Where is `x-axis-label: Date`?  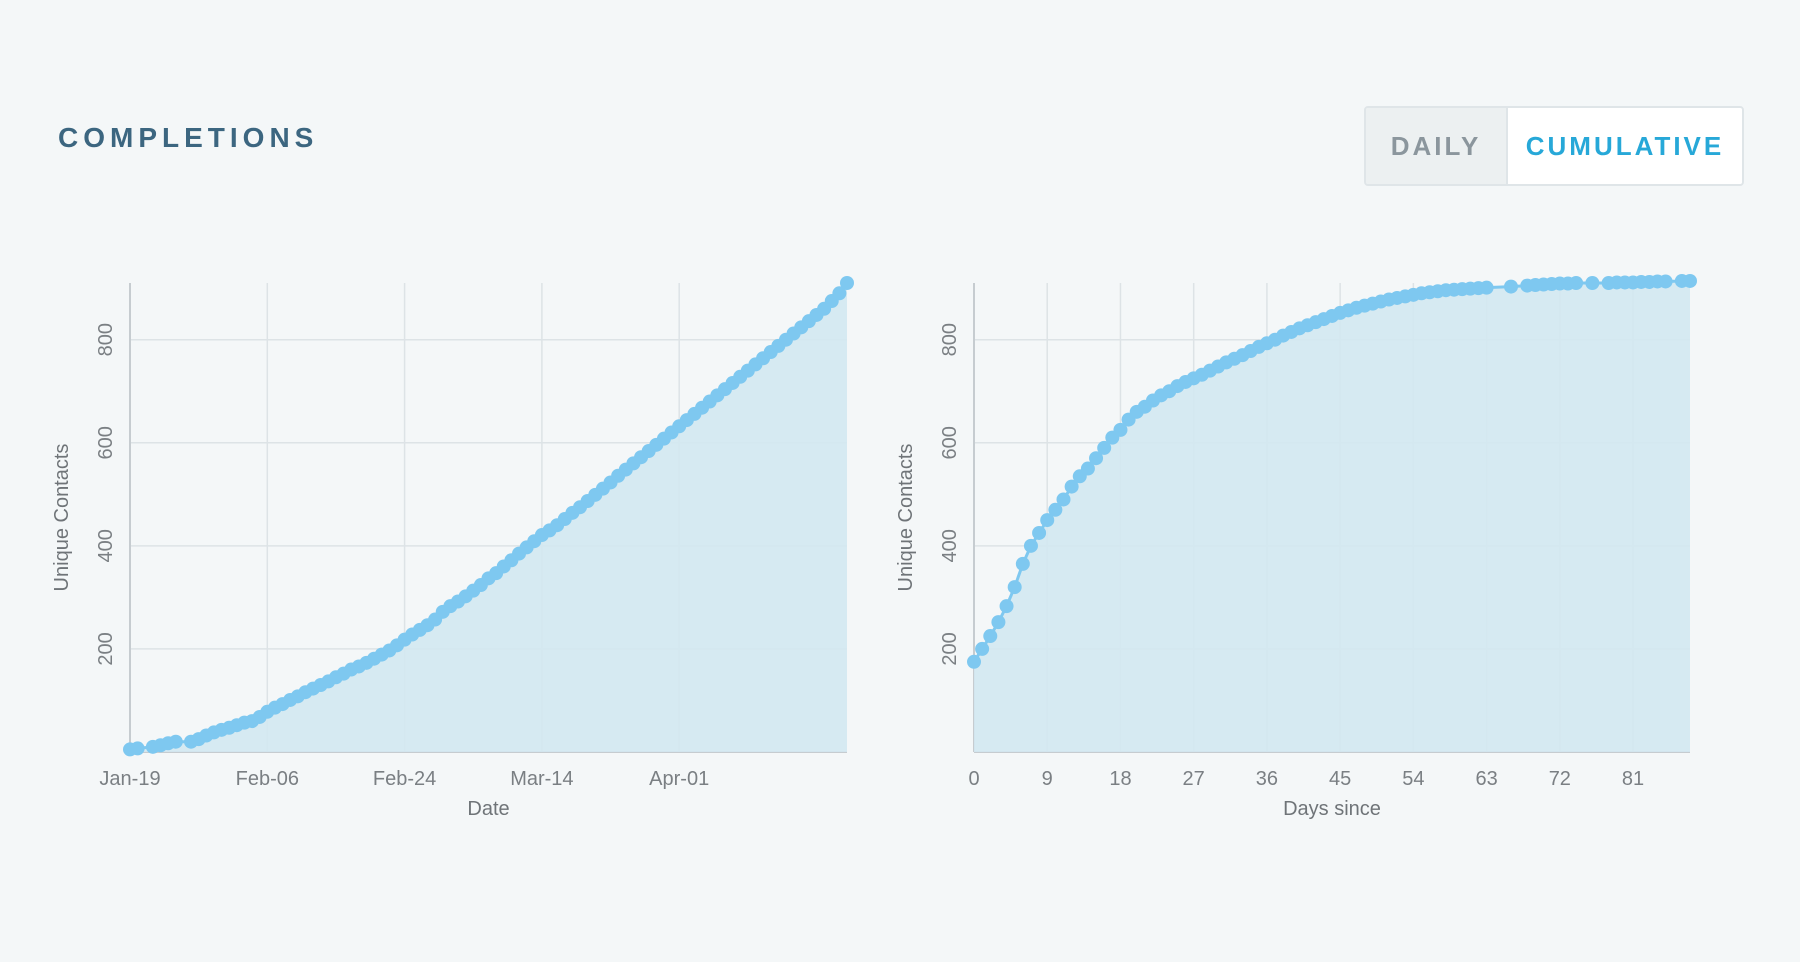 x-axis-label: Date is located at coordinates (488, 809).